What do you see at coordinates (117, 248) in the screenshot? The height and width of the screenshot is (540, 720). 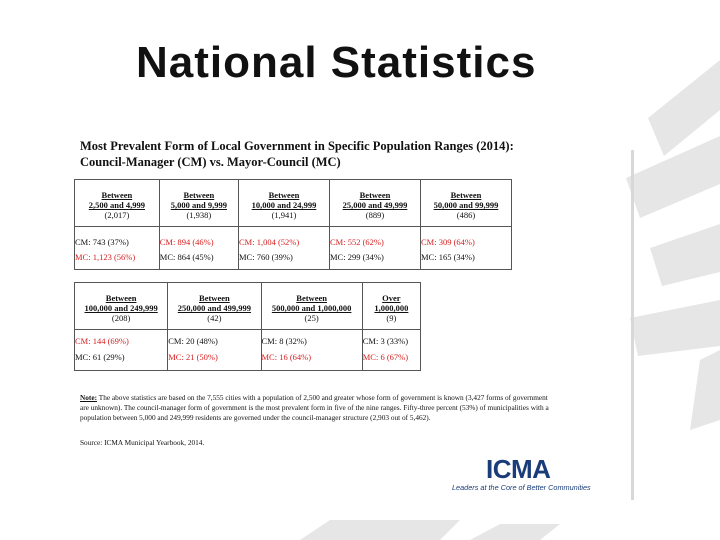 I see `range-values: CM: 743 (37%) MC: 1,123 (56%)` at bounding box center [117, 248].